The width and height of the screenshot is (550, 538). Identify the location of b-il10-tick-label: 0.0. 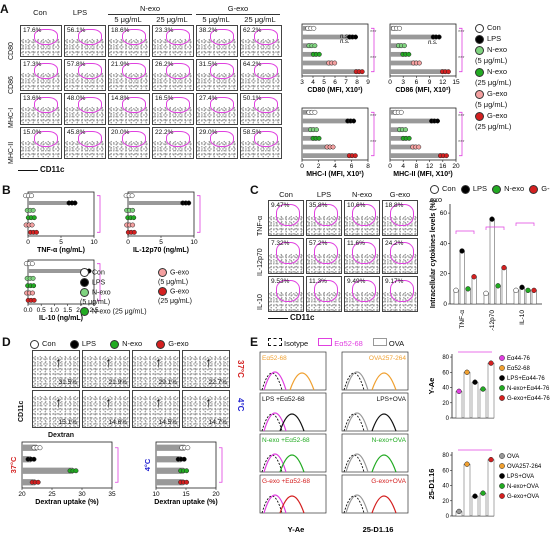
(27, 310).